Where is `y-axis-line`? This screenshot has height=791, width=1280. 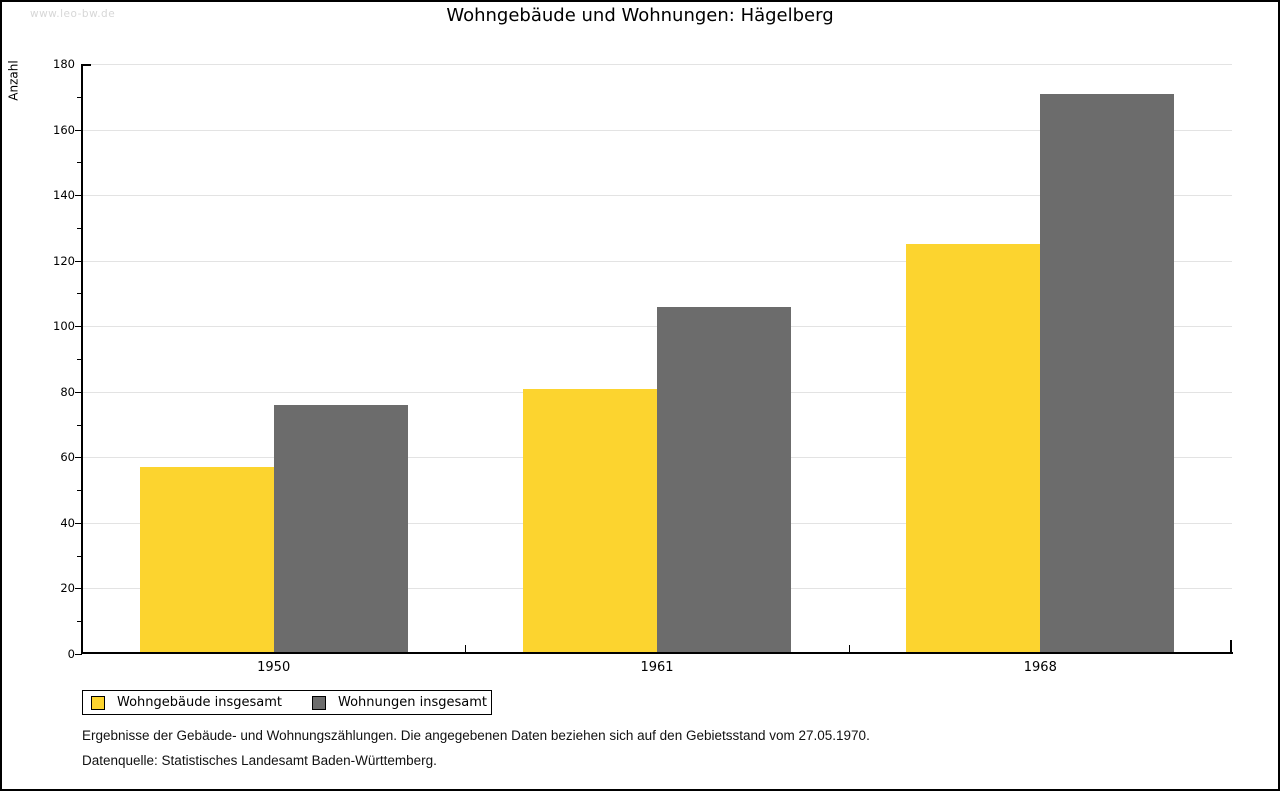 y-axis-line is located at coordinates (82, 359).